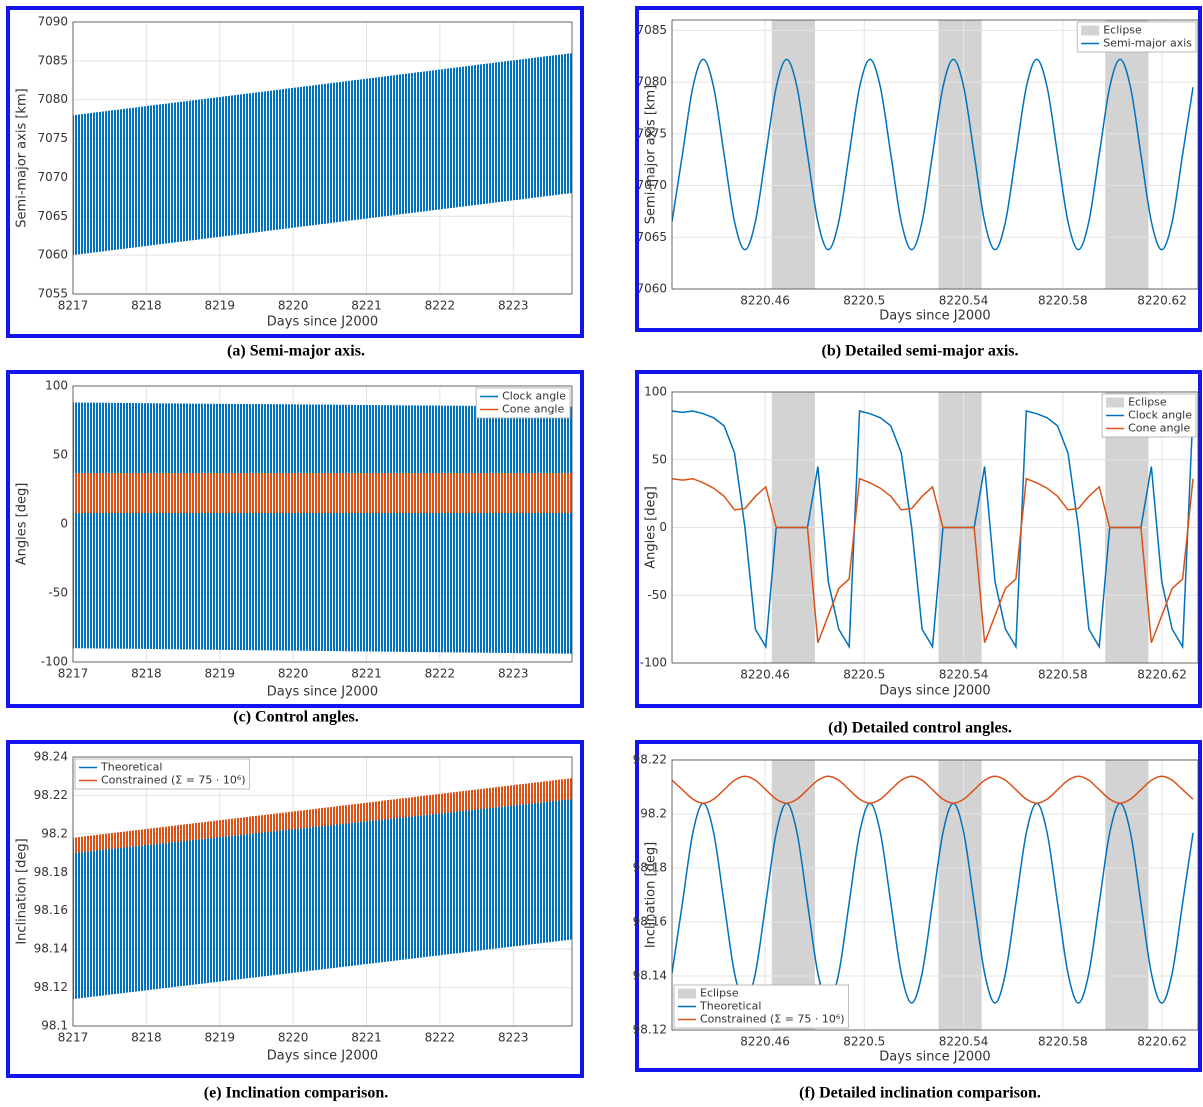 This screenshot has height=1107, width=1203. Describe the element at coordinates (22, 891) in the screenshot. I see `y-axis-label: Inclination [deg]` at that location.